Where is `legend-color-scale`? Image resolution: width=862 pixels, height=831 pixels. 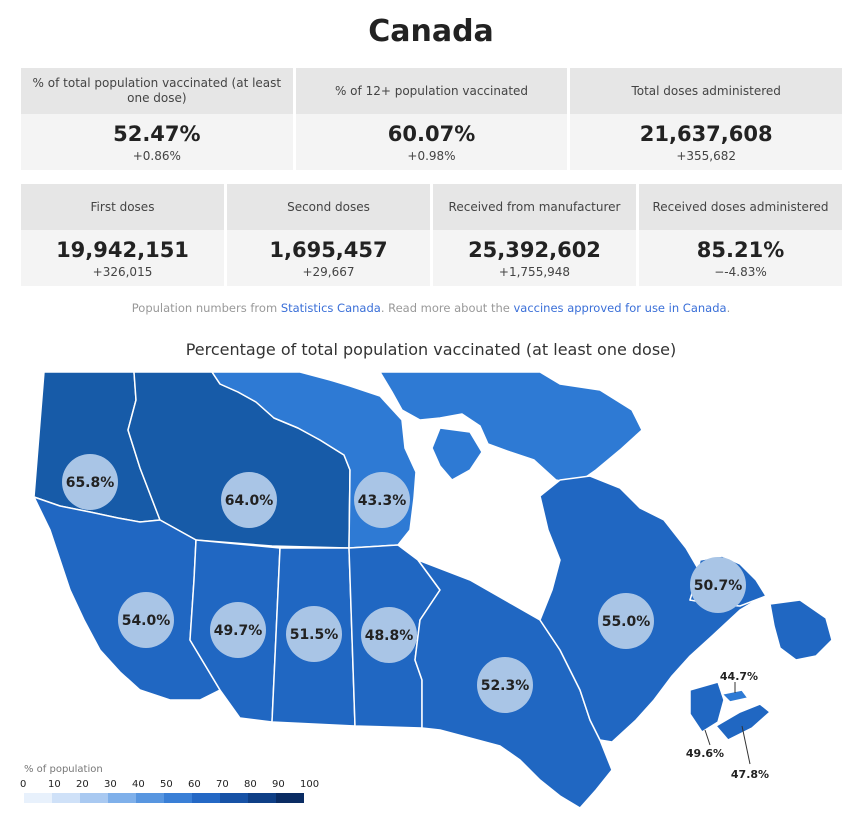 legend-color-scale is located at coordinates (164, 798).